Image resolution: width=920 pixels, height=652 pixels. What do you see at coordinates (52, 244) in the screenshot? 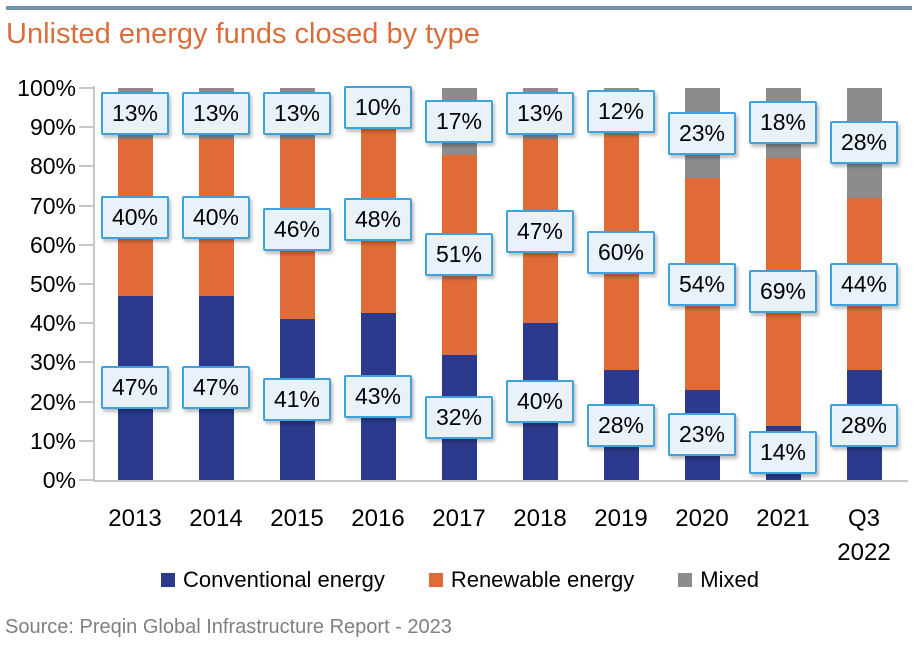
I see `y-axis-label: 60%` at bounding box center [52, 244].